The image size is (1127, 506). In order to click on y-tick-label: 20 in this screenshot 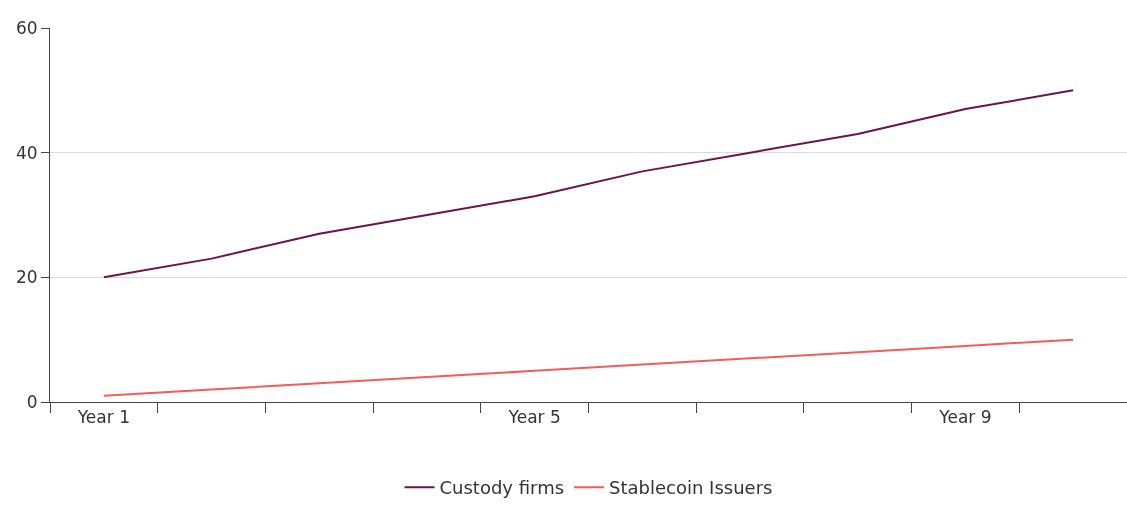, I will do `click(26, 277)`.